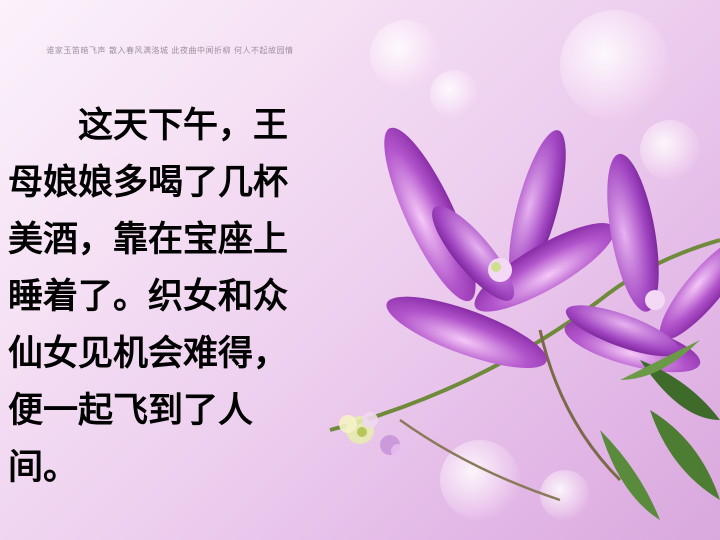 Image resolution: width=720 pixels, height=540 pixels. I want to click on decorative-caption: 谁家玉笛暗飞声 散入春风满洛城 此夜曲中闻折柳 何人不起故园情, so click(170, 50).